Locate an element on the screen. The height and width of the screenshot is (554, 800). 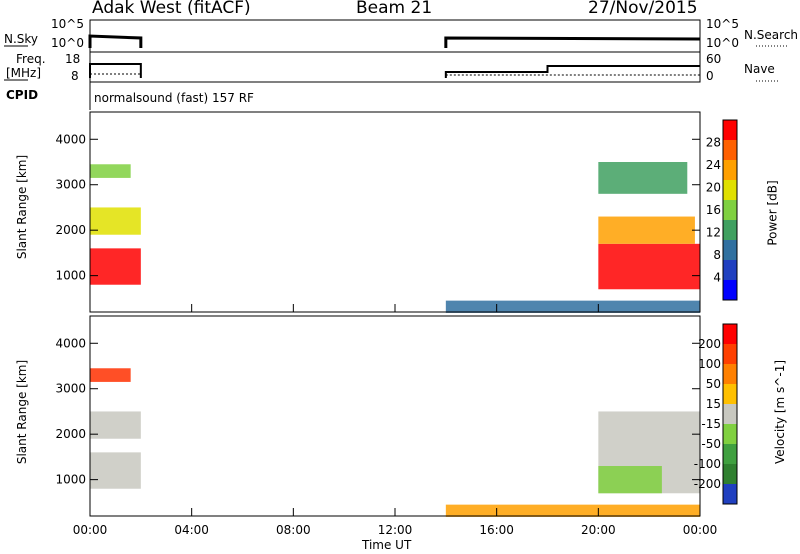
freq-label: Freq. is located at coordinates (31, 59).